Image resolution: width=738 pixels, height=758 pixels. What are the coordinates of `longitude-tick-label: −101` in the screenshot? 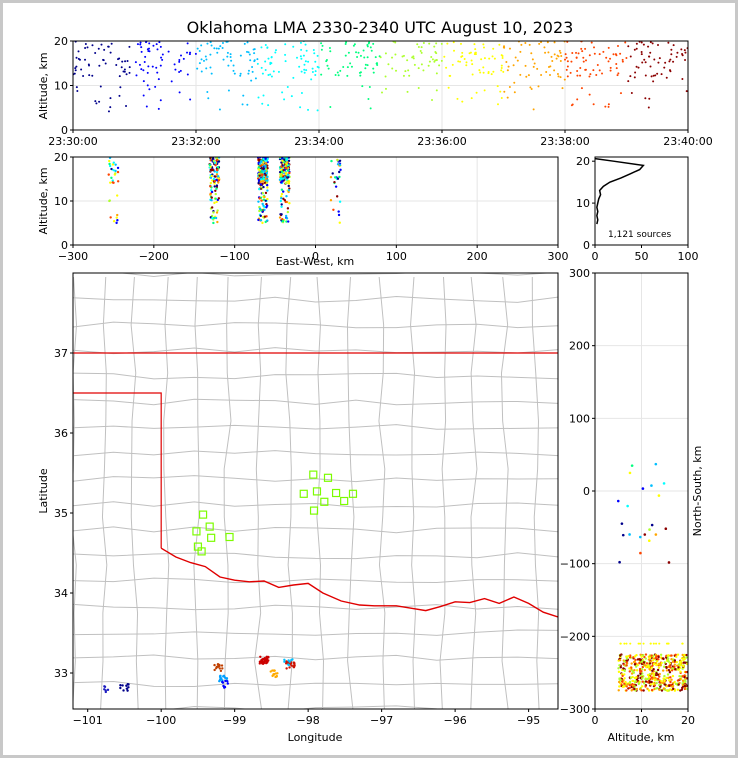 It's located at (88, 720).